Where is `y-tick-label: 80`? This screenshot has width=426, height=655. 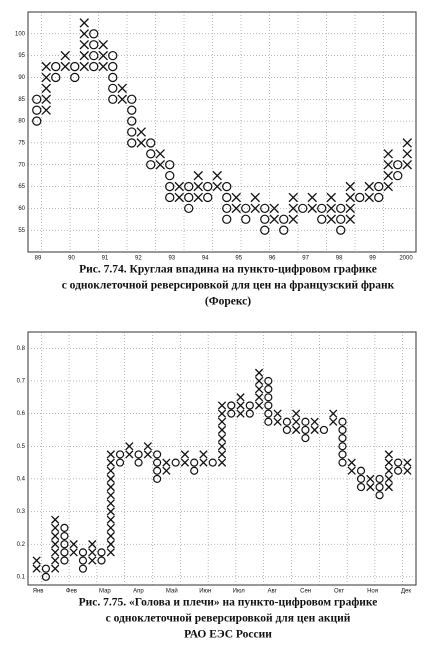
y-tick-label: 80 is located at coordinates (21, 122).